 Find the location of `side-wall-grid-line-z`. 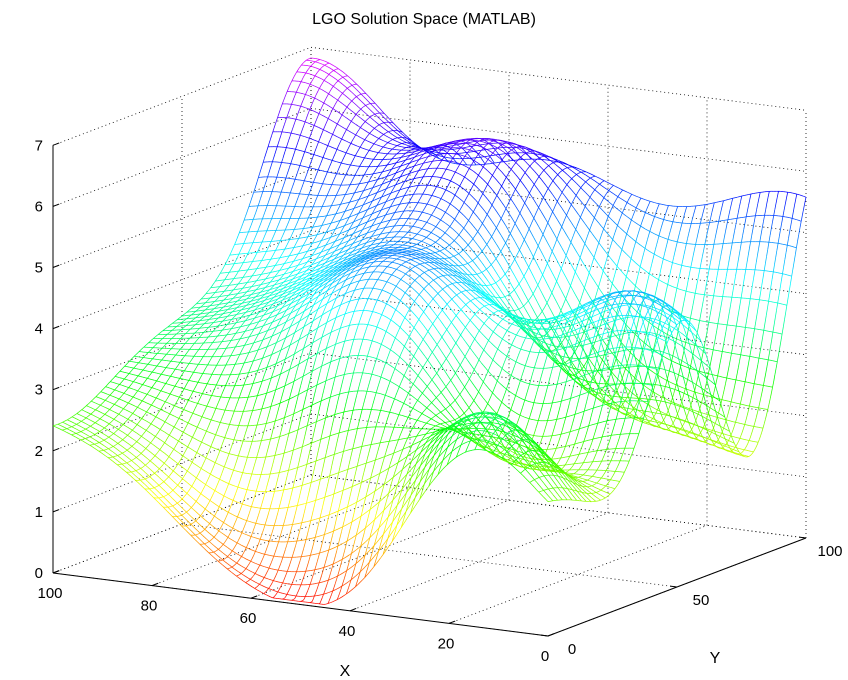

side-wall-grid-line-z is located at coordinates (182, 96).